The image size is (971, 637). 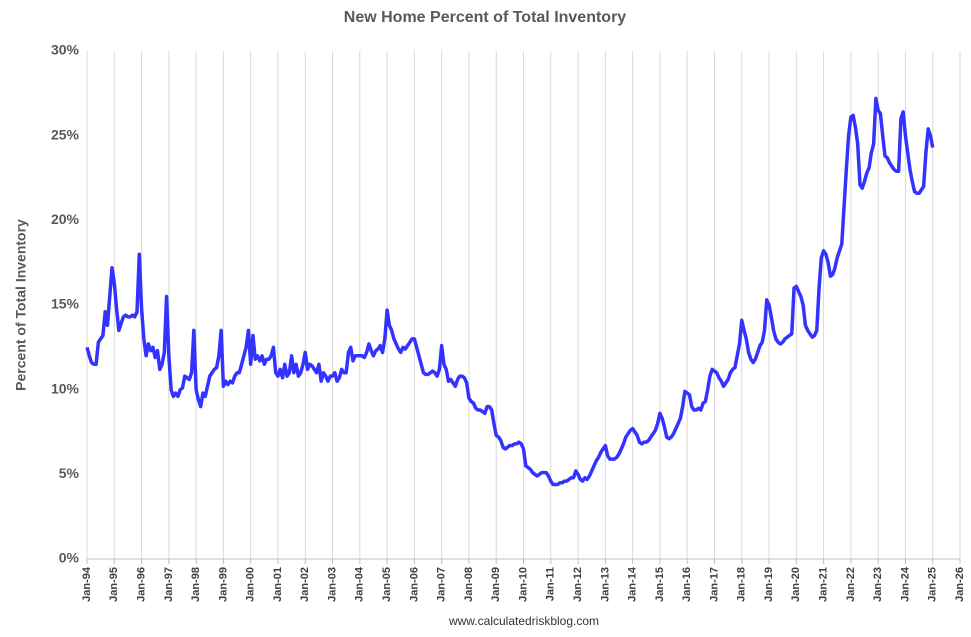 What do you see at coordinates (660, 584) in the screenshot?
I see `x-tick-label: Jan-15` at bounding box center [660, 584].